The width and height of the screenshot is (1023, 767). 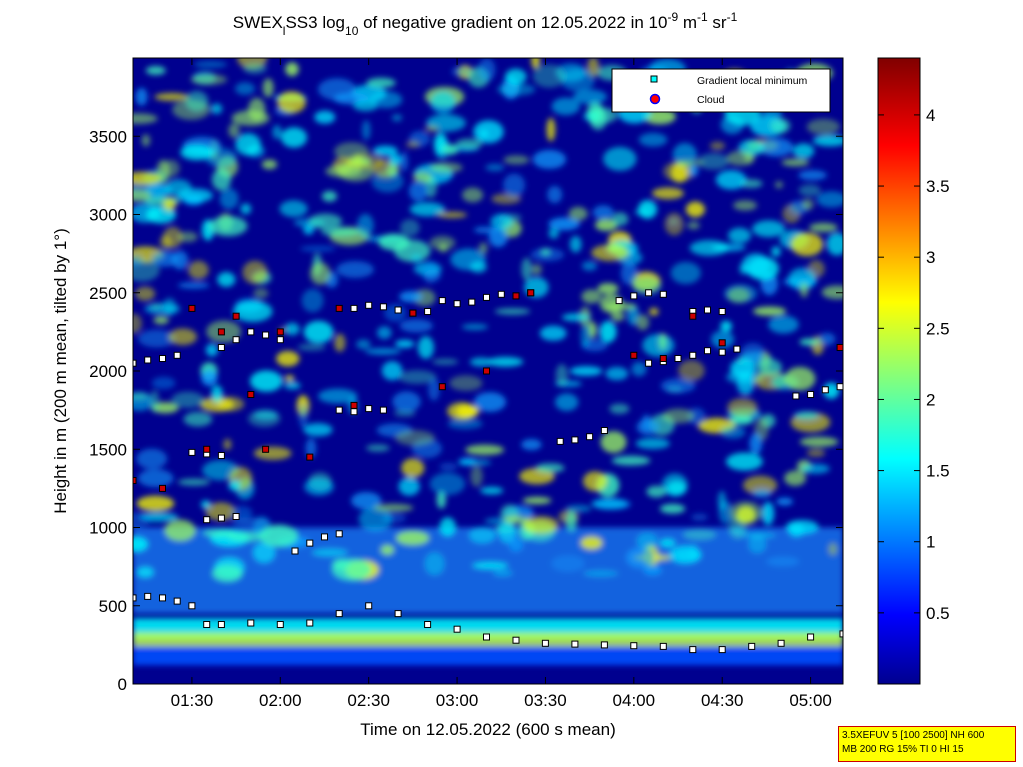 What do you see at coordinates (930, 542) in the screenshot?
I see `colorbar-tick-label: 1` at bounding box center [930, 542].